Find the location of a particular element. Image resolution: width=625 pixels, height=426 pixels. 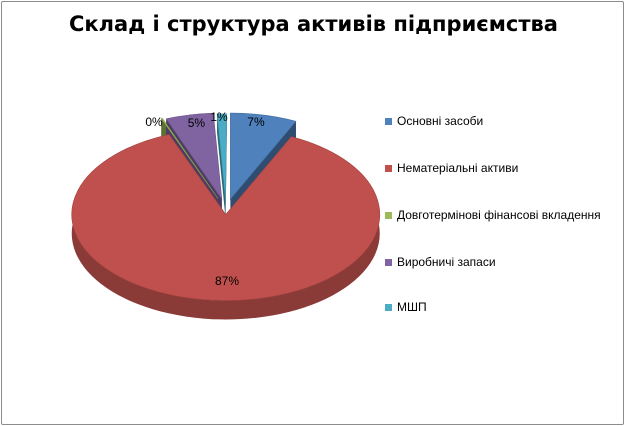

legend-label: МШП is located at coordinates (412, 307).